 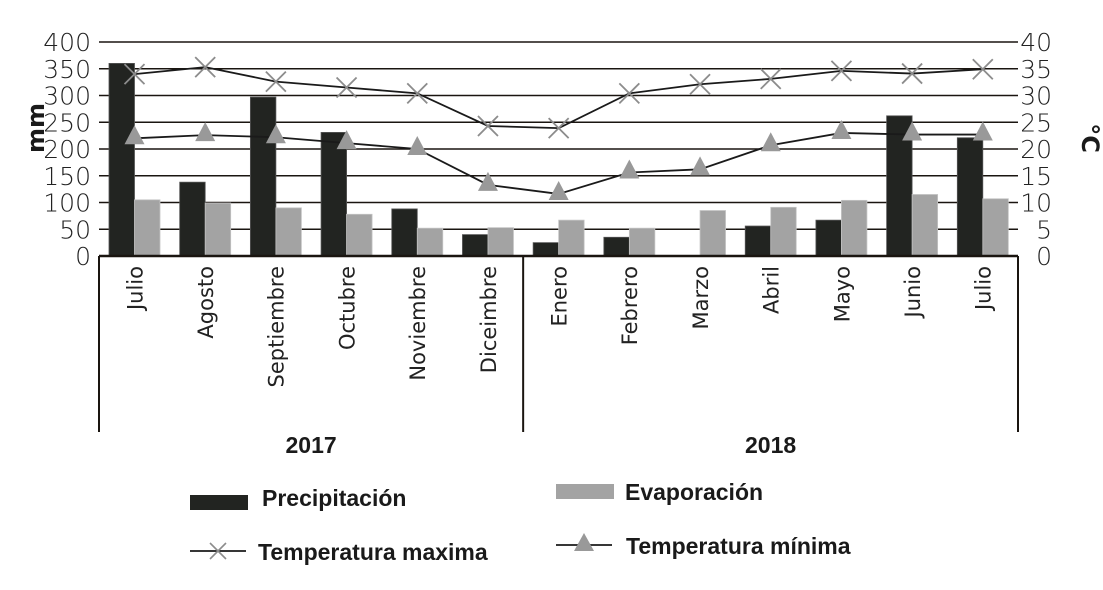 What do you see at coordinates (694, 492) in the screenshot?
I see `legend-label: Evaporación` at bounding box center [694, 492].